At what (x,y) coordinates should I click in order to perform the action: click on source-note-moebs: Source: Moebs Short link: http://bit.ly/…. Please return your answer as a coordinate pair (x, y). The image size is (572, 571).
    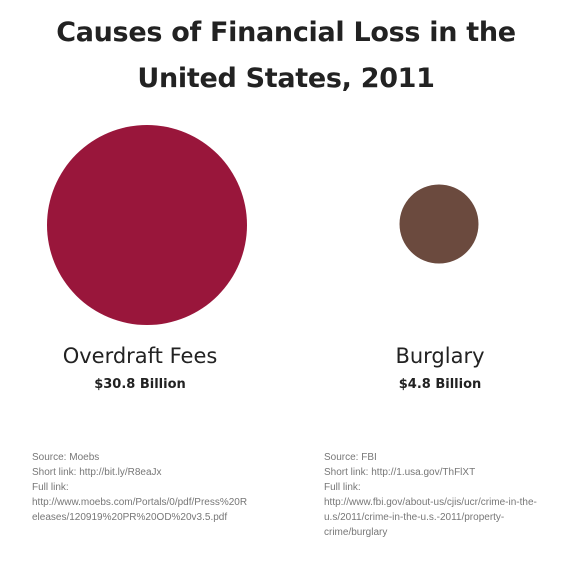
    Looking at the image, I should click on (152, 487).